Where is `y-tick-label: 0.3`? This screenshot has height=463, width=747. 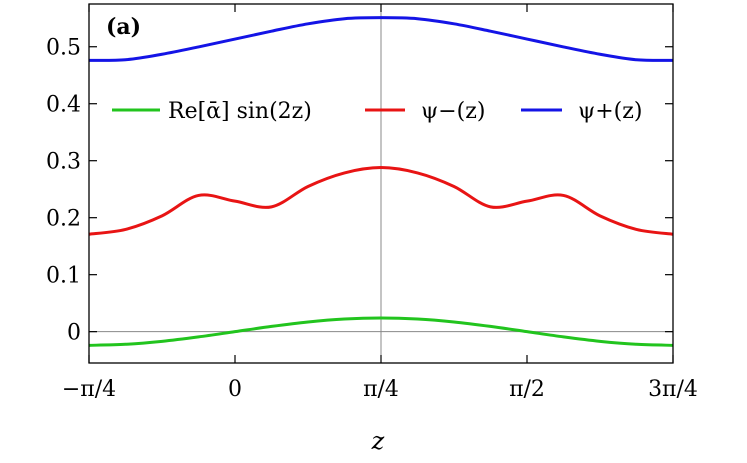
y-tick-label: 0.3 is located at coordinates (63, 162).